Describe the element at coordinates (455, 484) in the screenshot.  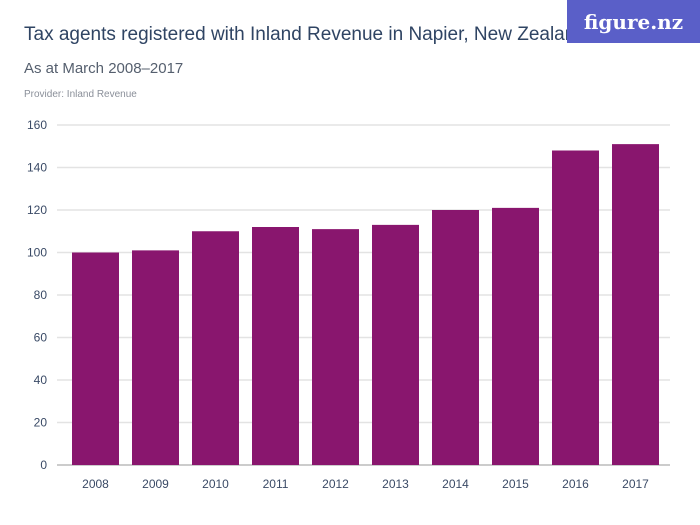
I see `x-tick-label: 2014` at that location.